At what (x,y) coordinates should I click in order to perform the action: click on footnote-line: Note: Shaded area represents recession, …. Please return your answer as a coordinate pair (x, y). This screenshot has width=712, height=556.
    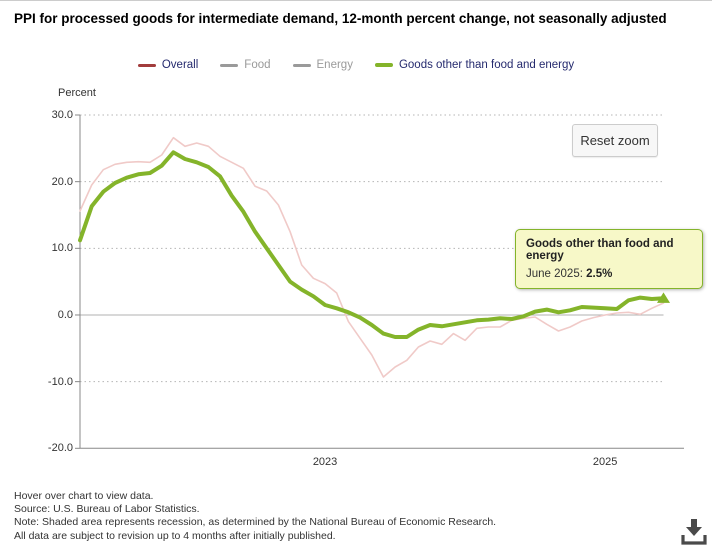
    Looking at the image, I should click on (255, 522).